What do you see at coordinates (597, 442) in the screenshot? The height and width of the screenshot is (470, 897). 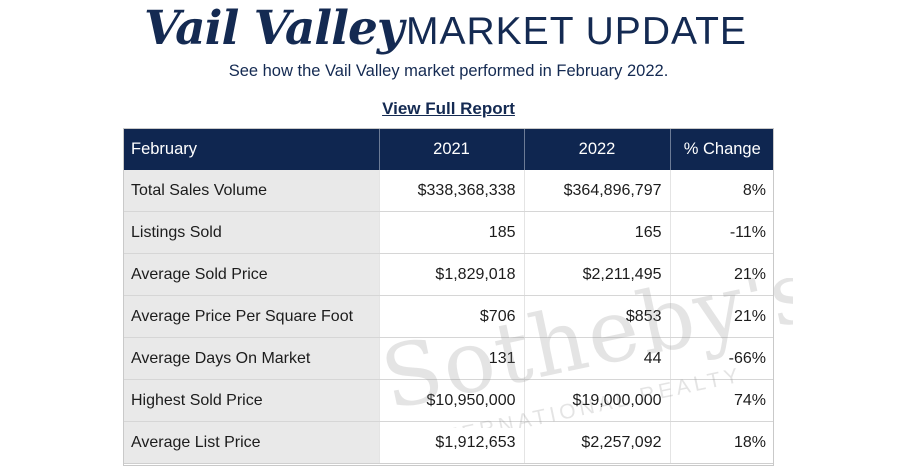 I see `value-2022: $2,257,092` at bounding box center [597, 442].